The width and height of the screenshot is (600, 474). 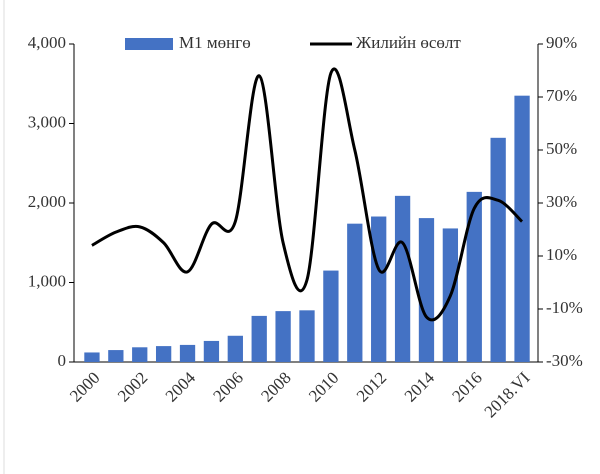 I want to click on y-tick-label: 4,000, so click(x=47, y=42).